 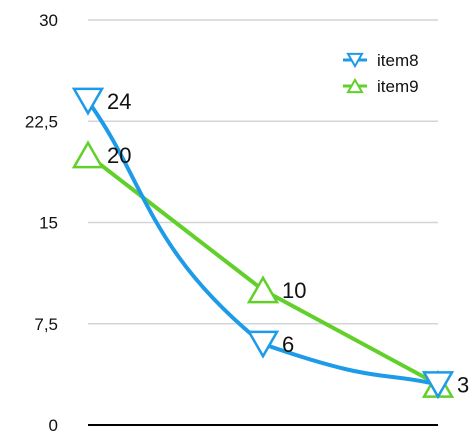 I want to click on y-tick-label: 30, so click(x=48, y=20).